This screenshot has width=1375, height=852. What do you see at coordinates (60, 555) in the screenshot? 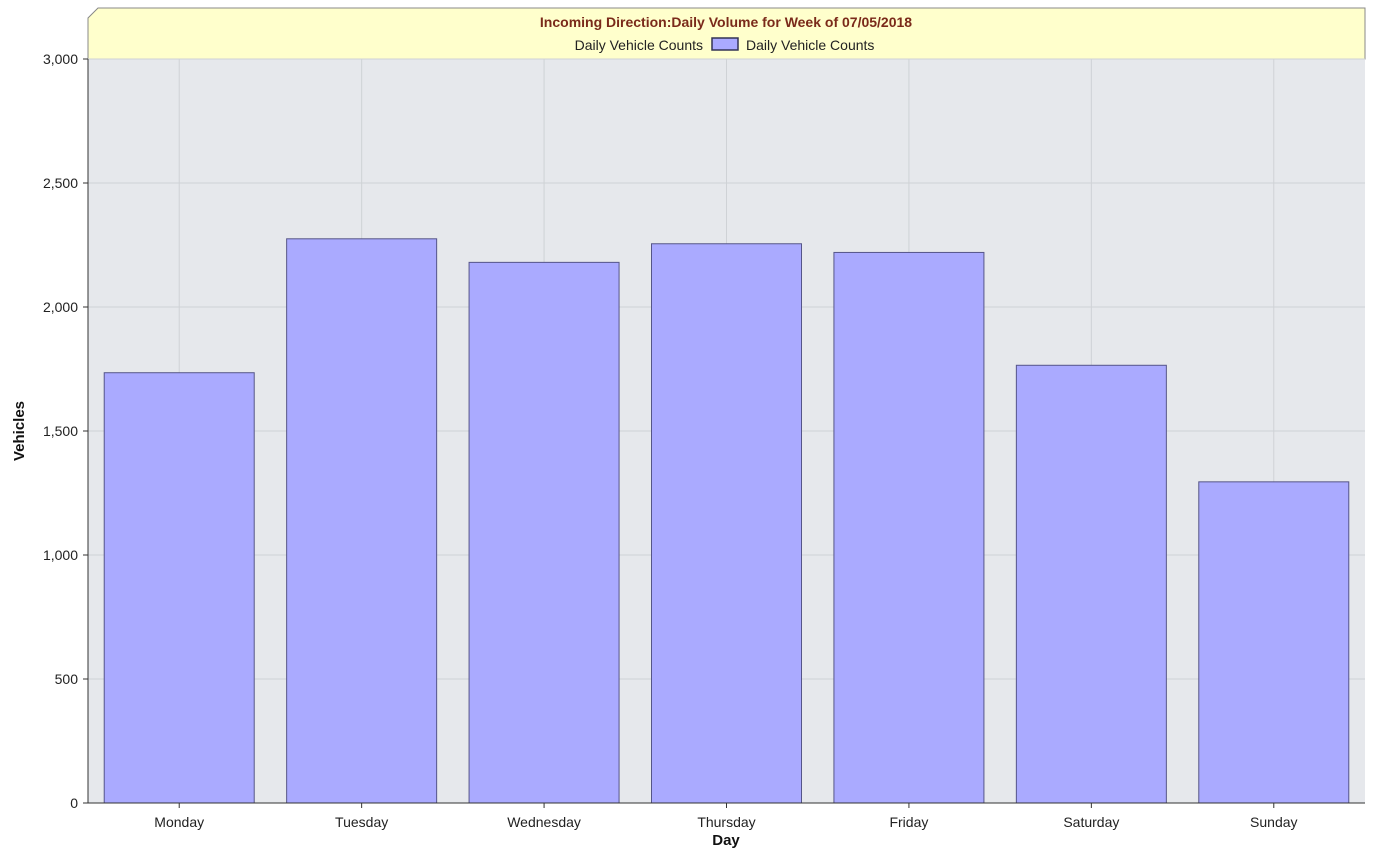
I see `y-tick-label: 1,000` at bounding box center [60, 555].